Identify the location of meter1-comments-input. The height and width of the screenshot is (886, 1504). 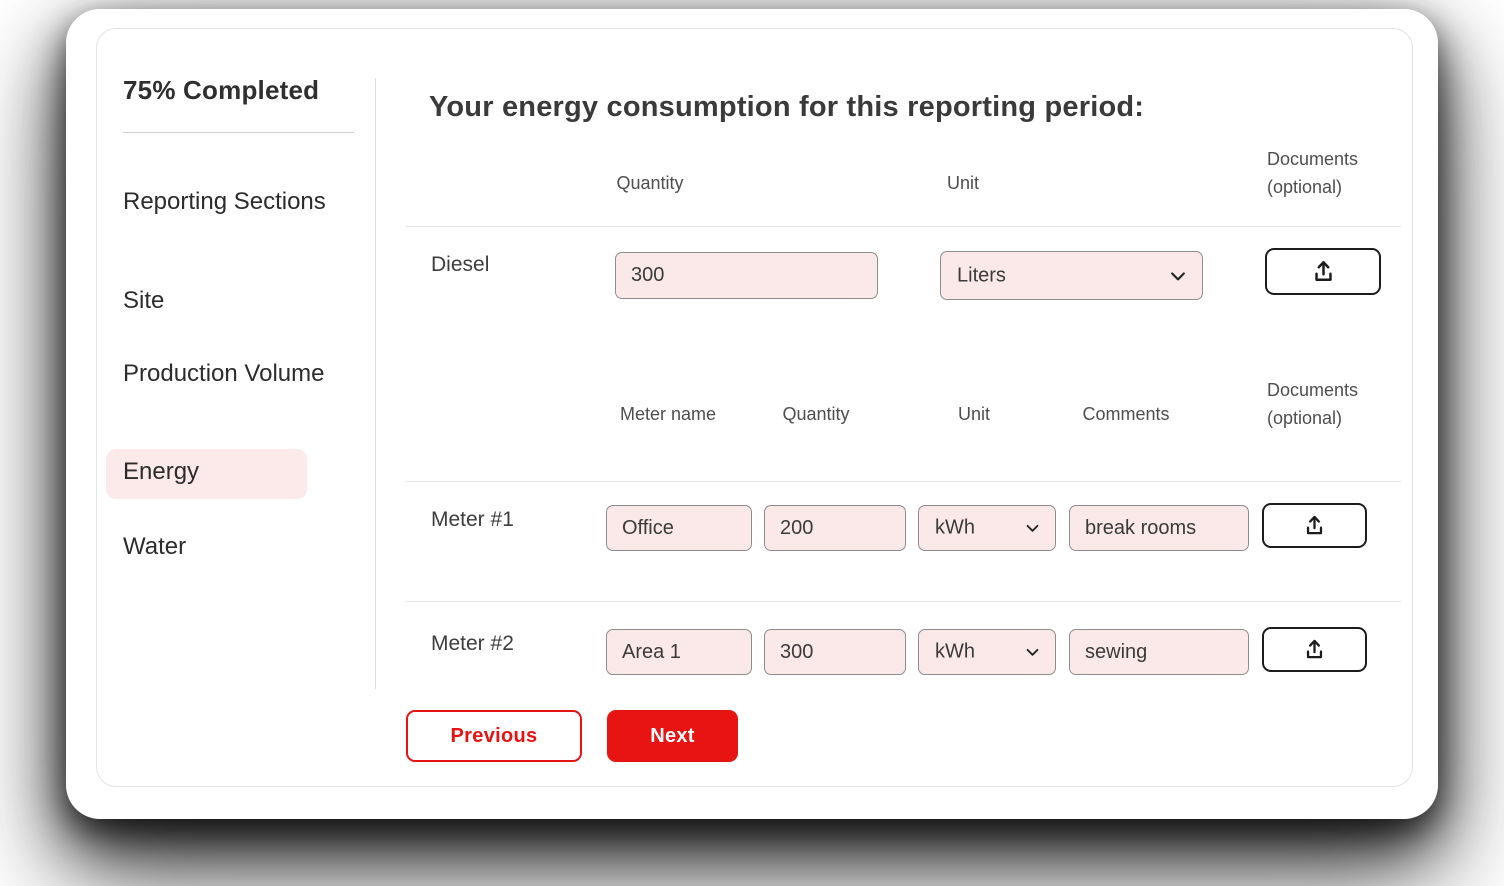
(1159, 528).